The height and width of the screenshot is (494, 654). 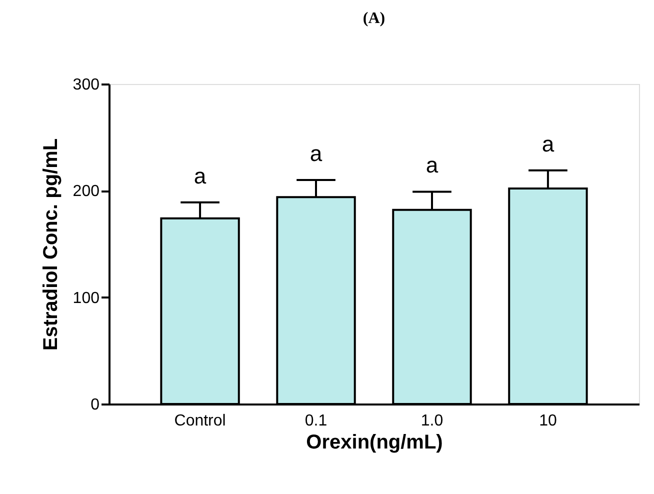 I want to click on x-tick-label: 10, so click(x=548, y=421).